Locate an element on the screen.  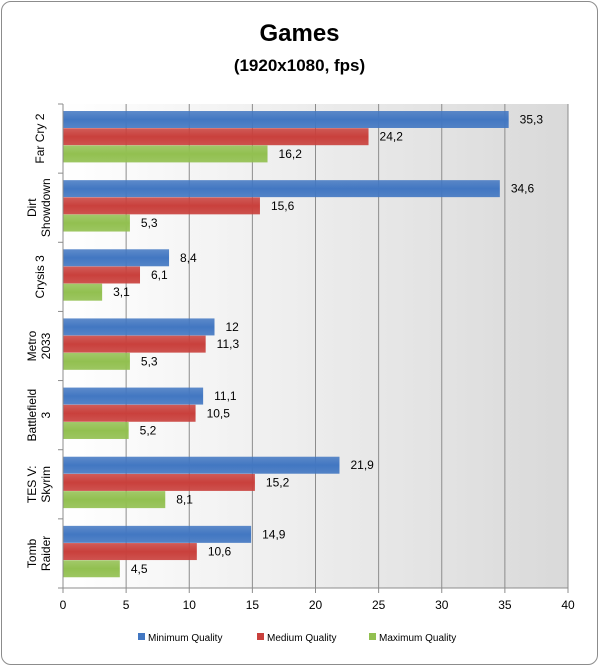
data-label: 12 is located at coordinates (233, 327).